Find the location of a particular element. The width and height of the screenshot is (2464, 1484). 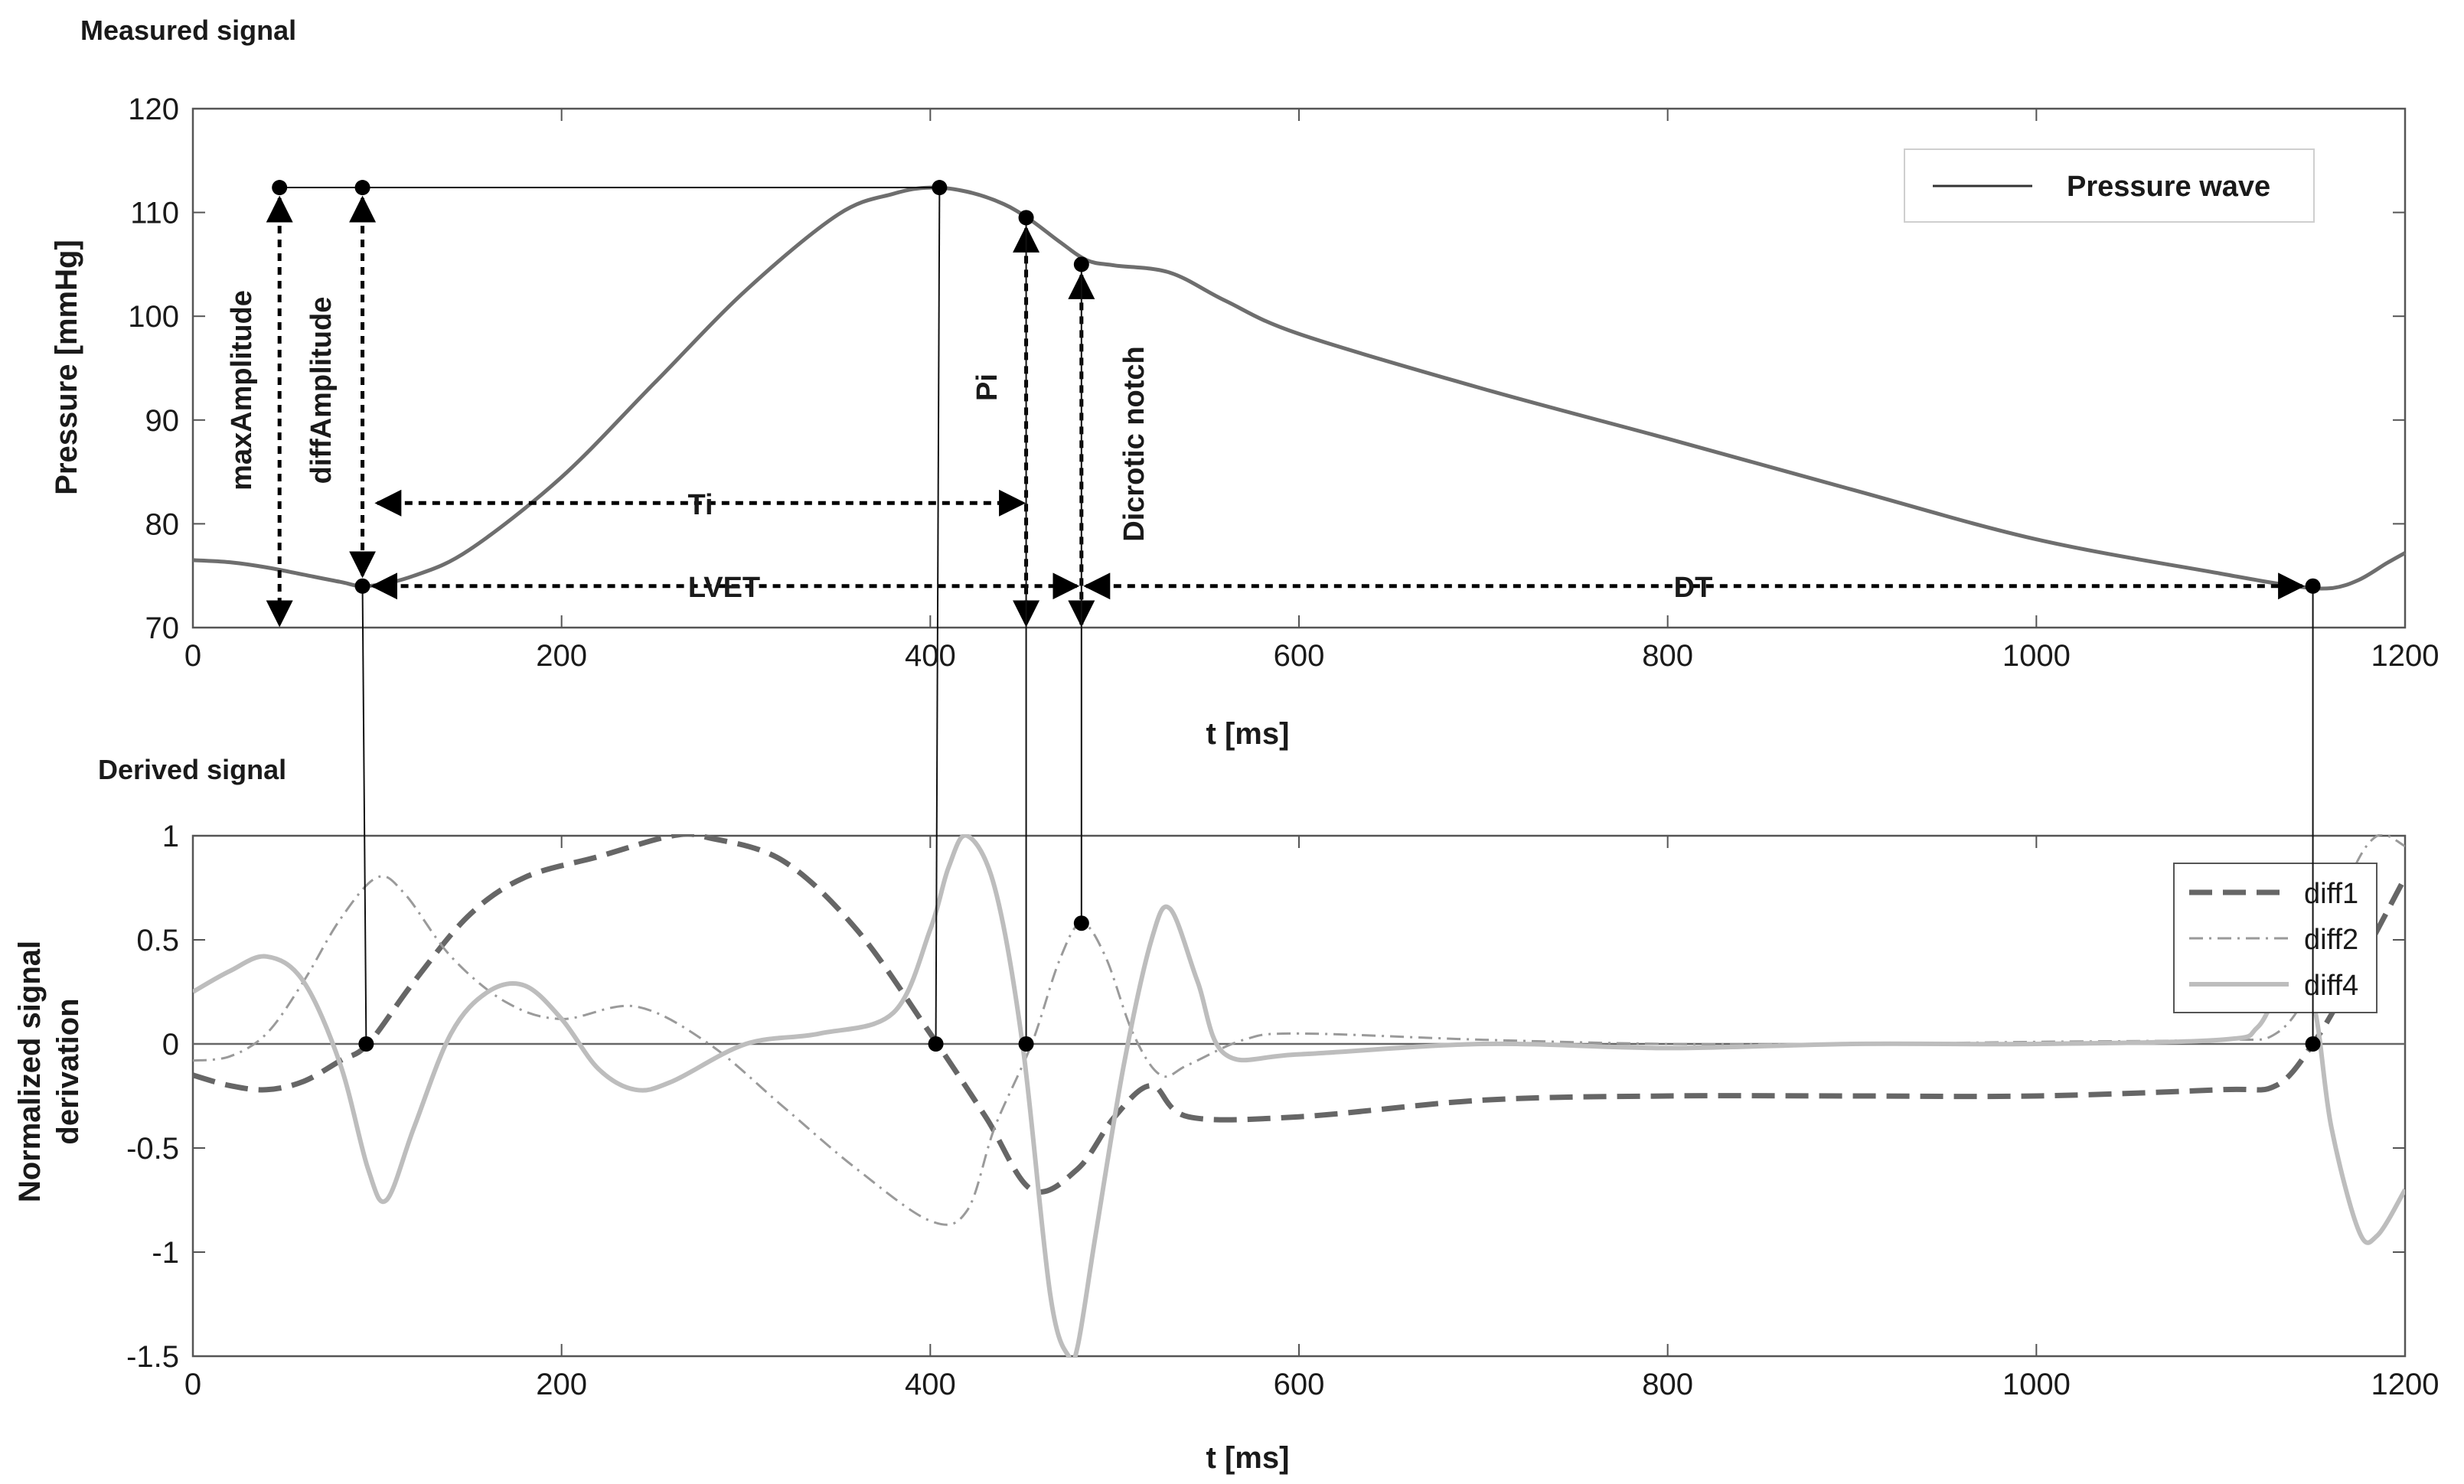

bottom-x-tick-label: 400 is located at coordinates (930, 1384).